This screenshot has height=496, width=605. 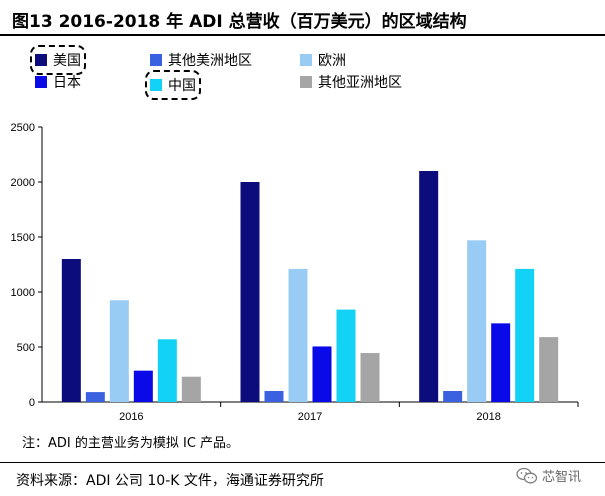 I want to click on chart-legend: 美国 其他美洲地区 欧洲 日本 中国 其他亚洲地区, so click(x=302, y=72).